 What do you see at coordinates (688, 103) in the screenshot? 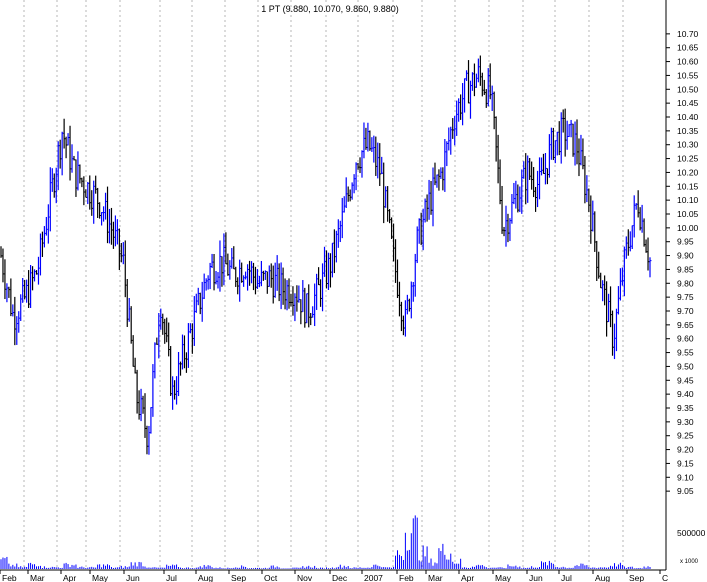
I see `price-tick-label: 10.45` at bounding box center [688, 103].